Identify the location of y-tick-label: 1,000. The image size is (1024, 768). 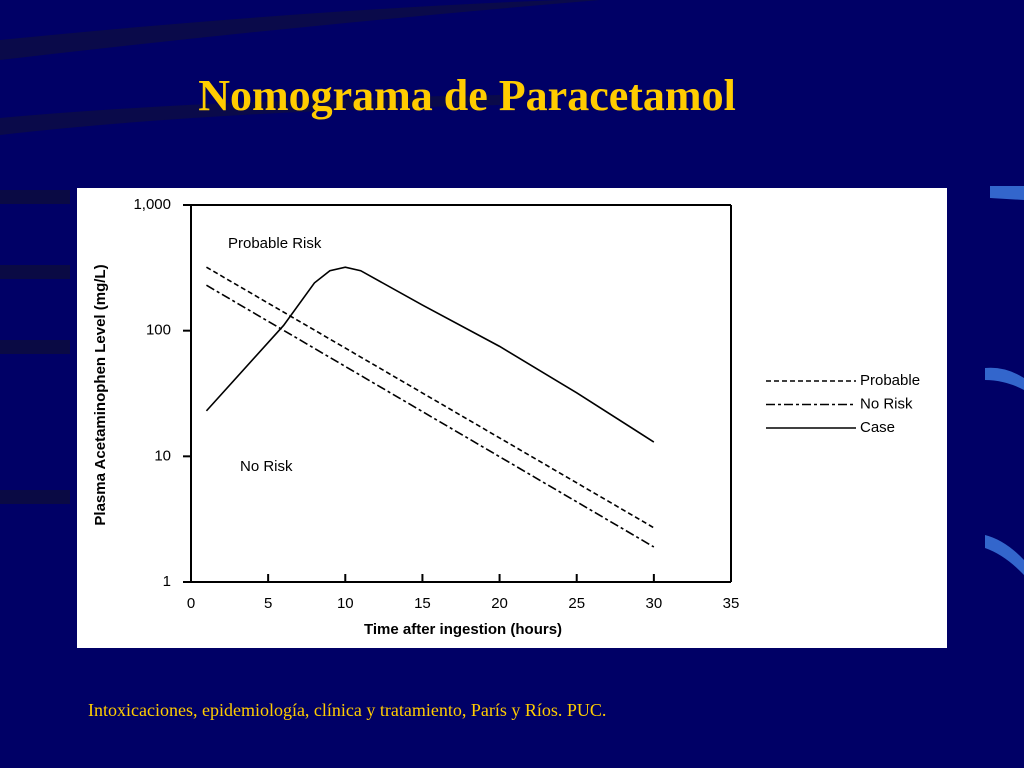
(152, 204).